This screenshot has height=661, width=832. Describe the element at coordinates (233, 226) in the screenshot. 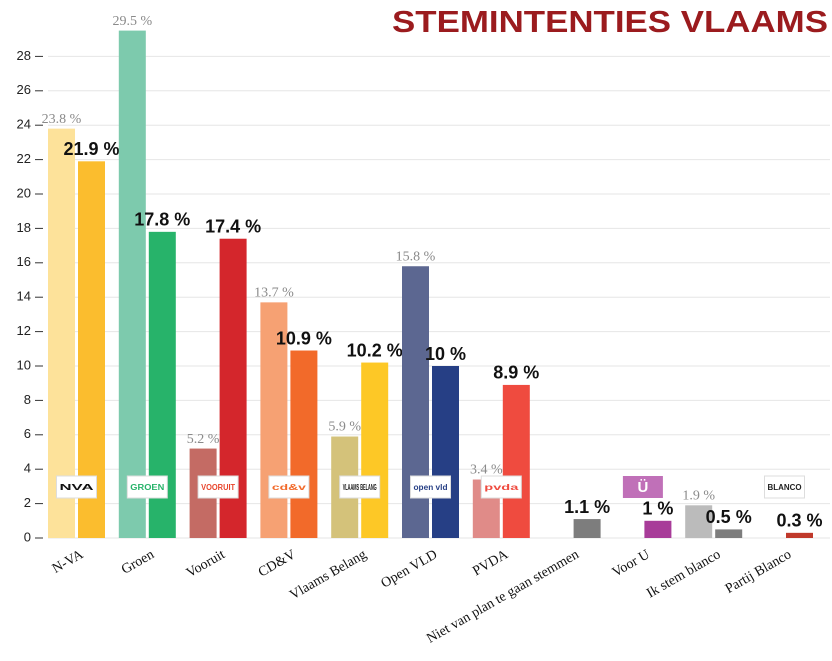

I see `value-label: 17.4 %` at that location.